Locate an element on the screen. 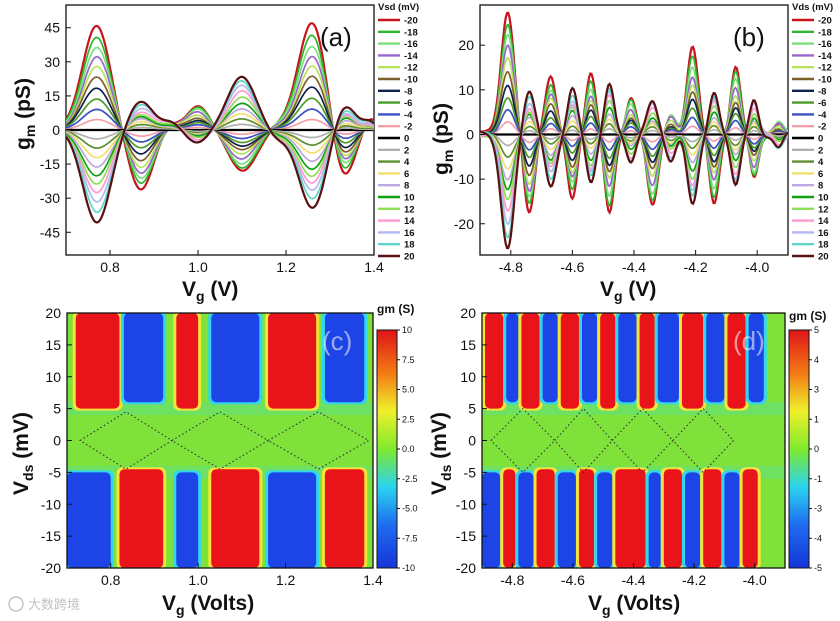 The image size is (840, 621). panel-a-tag: (a) is located at coordinates (336, 37).